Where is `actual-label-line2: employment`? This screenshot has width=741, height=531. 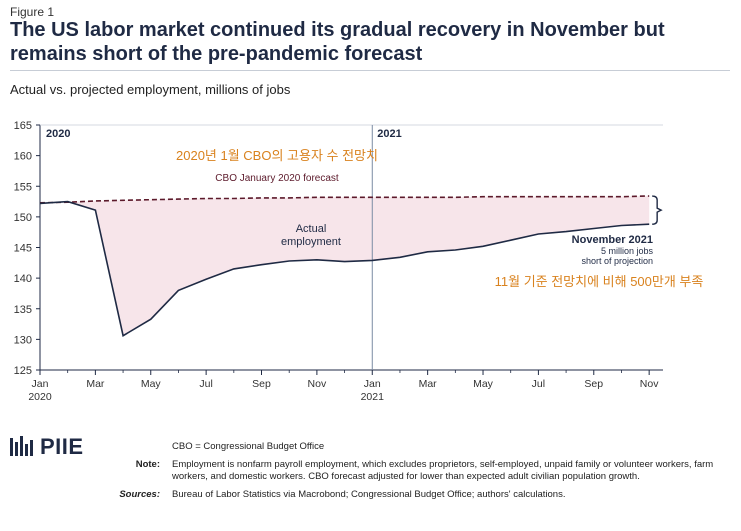
actual-label-line2: employment is located at coordinates (311, 242).